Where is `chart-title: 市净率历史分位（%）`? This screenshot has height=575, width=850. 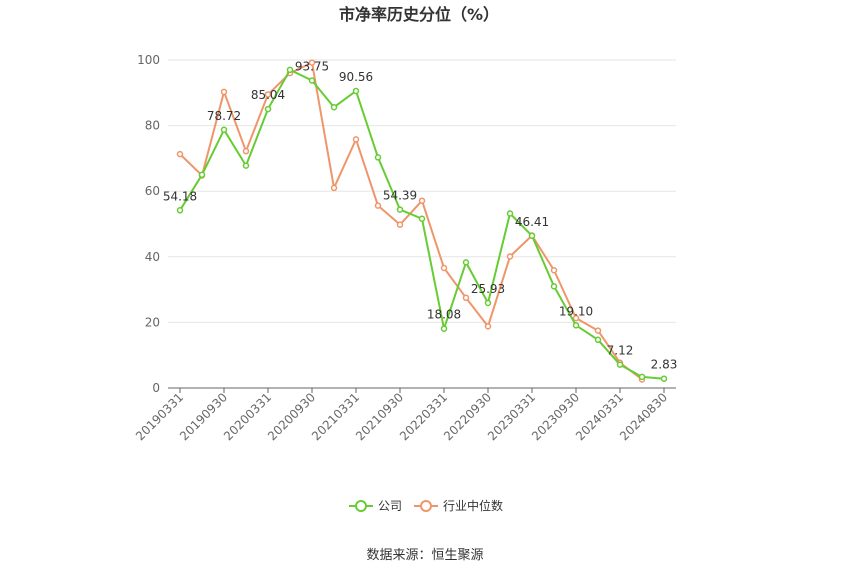 chart-title: 市净率历史分位（%） is located at coordinates (419, 14).